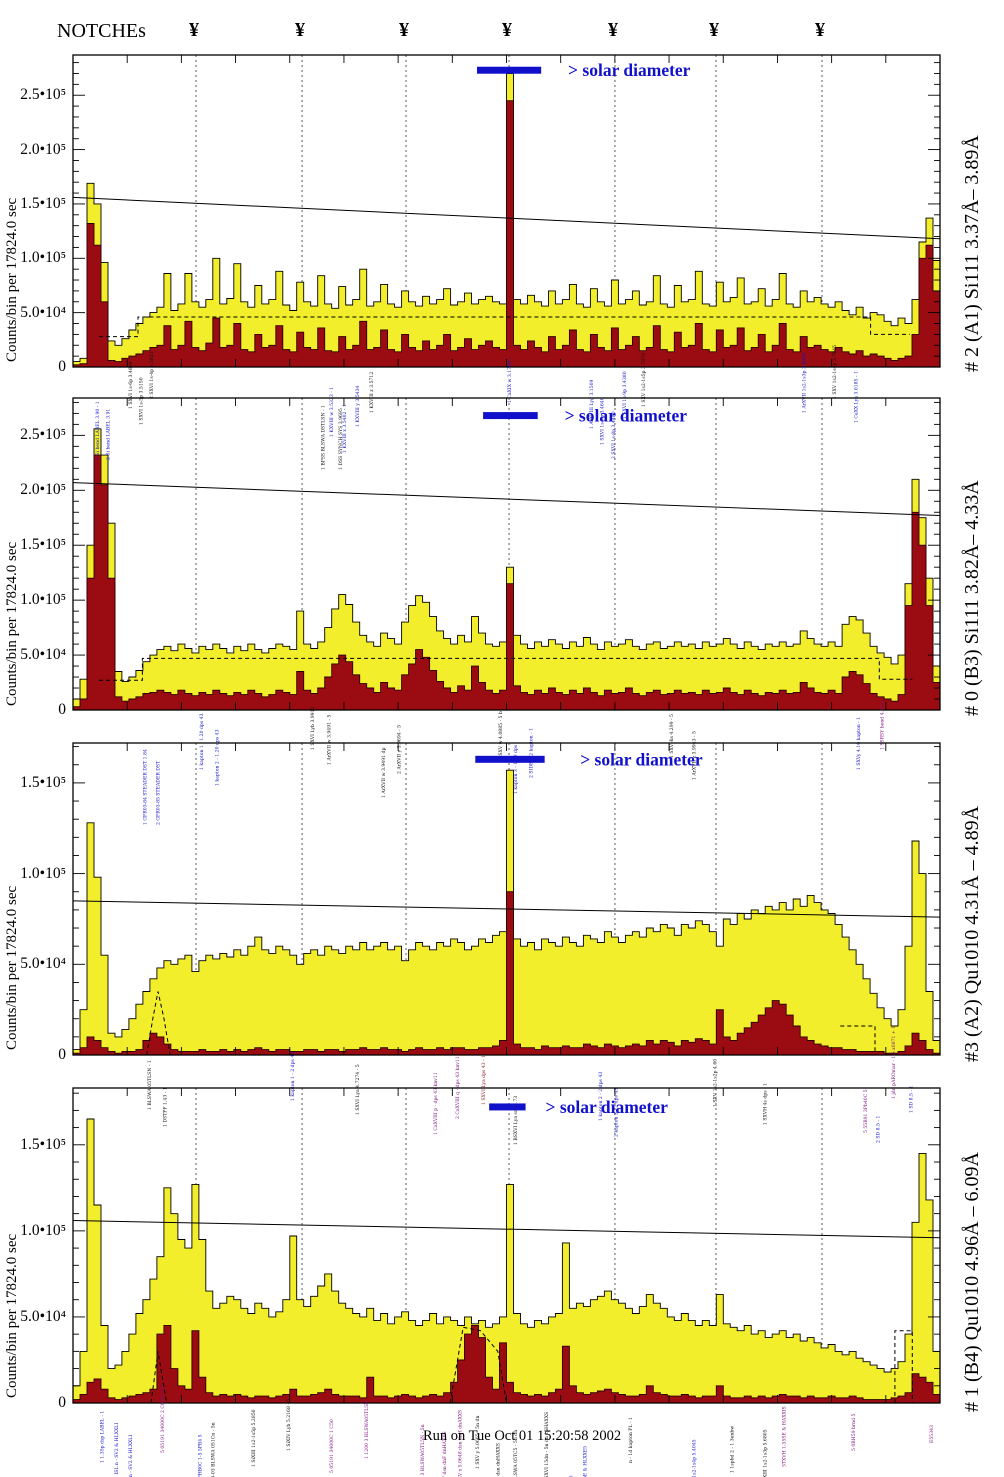 The width and height of the screenshot is (1004, 1477). I want to click on line-annotation: 1 DDG 5 BLSWA 05TC5 - 5n dn, so click(516, 1453).